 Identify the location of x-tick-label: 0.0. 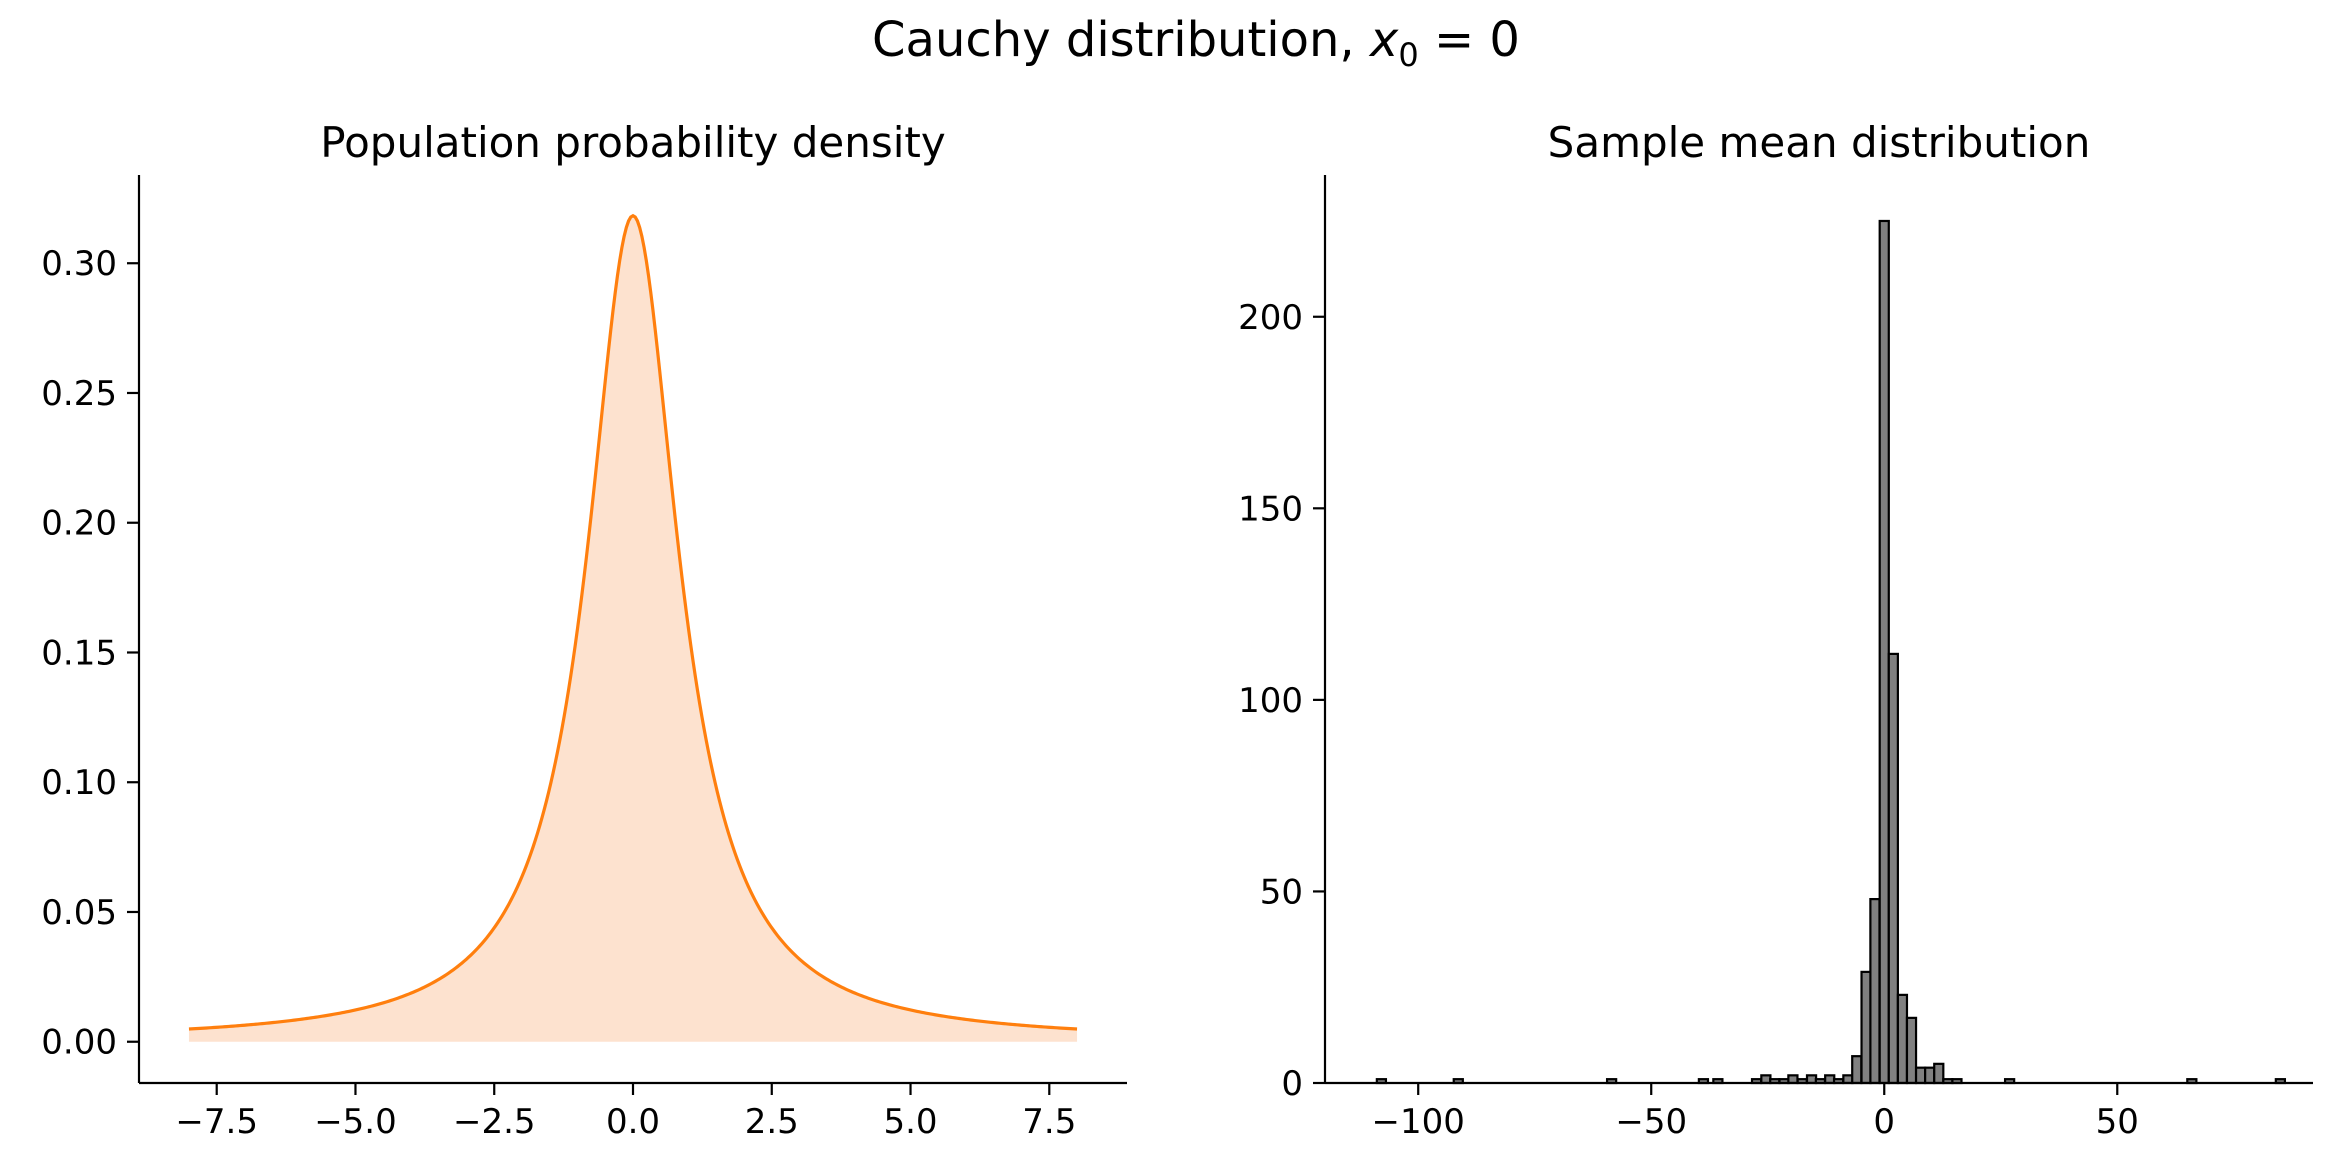
(633, 1122).